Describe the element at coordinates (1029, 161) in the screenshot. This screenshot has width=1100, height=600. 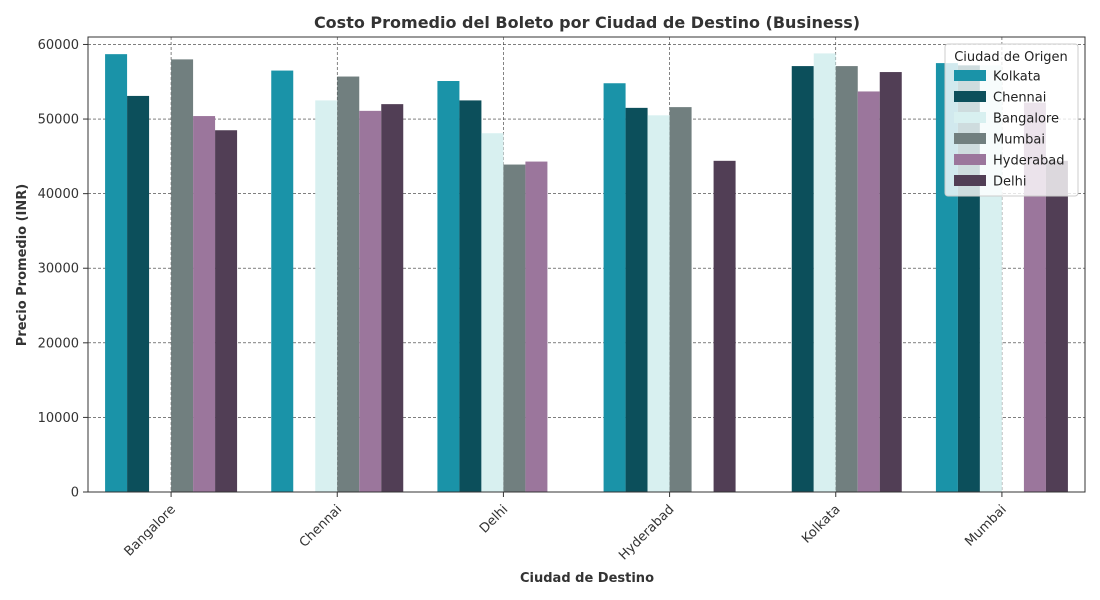
I see `legend-label-hyderabad: Hyderabad` at that location.